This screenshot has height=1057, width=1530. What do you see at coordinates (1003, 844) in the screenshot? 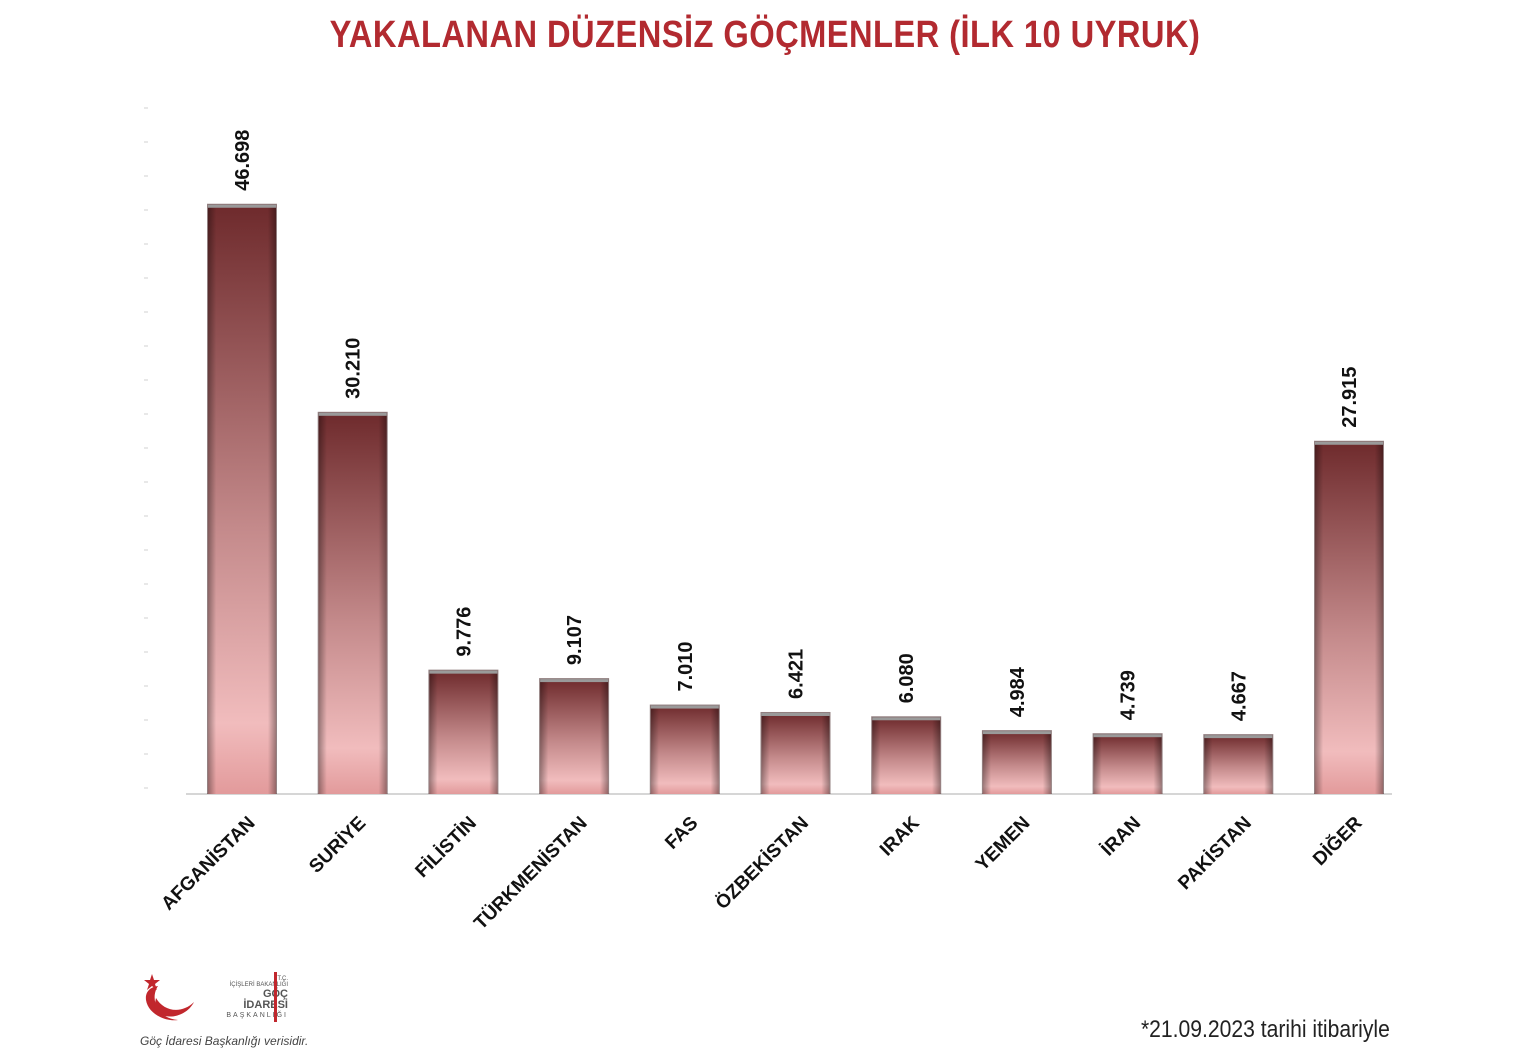
I see `category-label: YEMEN` at bounding box center [1003, 844].